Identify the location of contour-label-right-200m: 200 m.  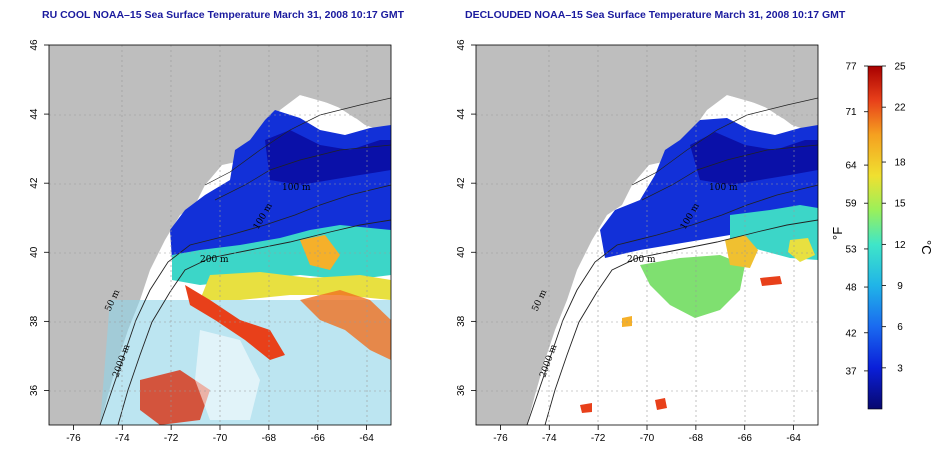
(641, 260).